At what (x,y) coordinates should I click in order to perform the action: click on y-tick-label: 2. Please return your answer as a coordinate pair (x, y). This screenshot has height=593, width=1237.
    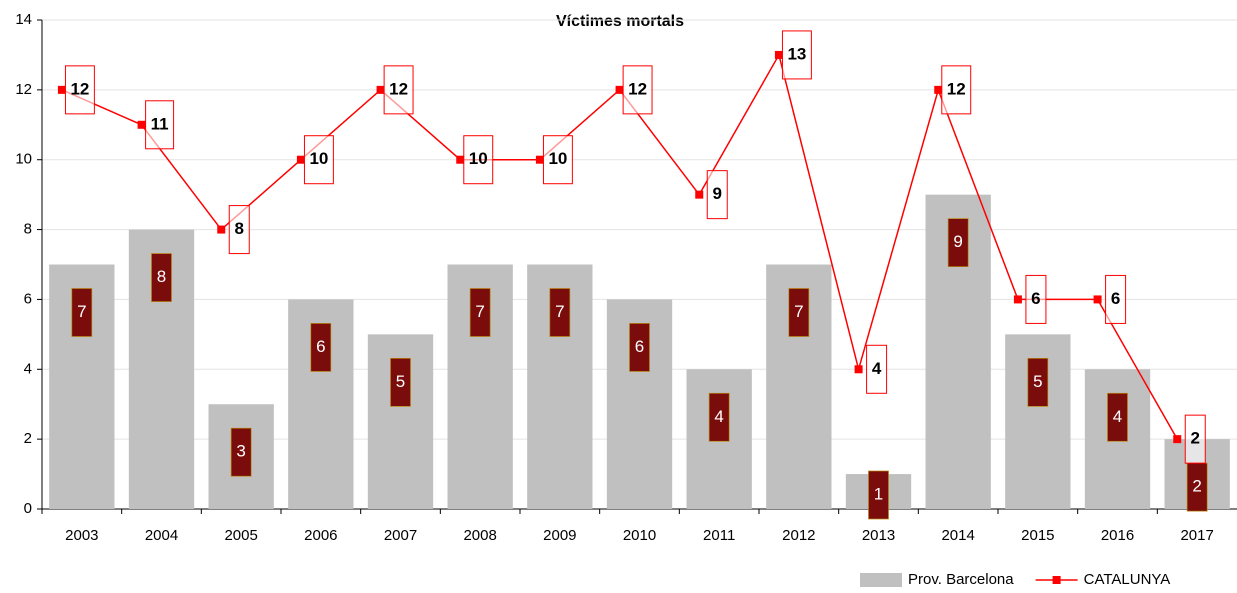
    Looking at the image, I should click on (28, 438).